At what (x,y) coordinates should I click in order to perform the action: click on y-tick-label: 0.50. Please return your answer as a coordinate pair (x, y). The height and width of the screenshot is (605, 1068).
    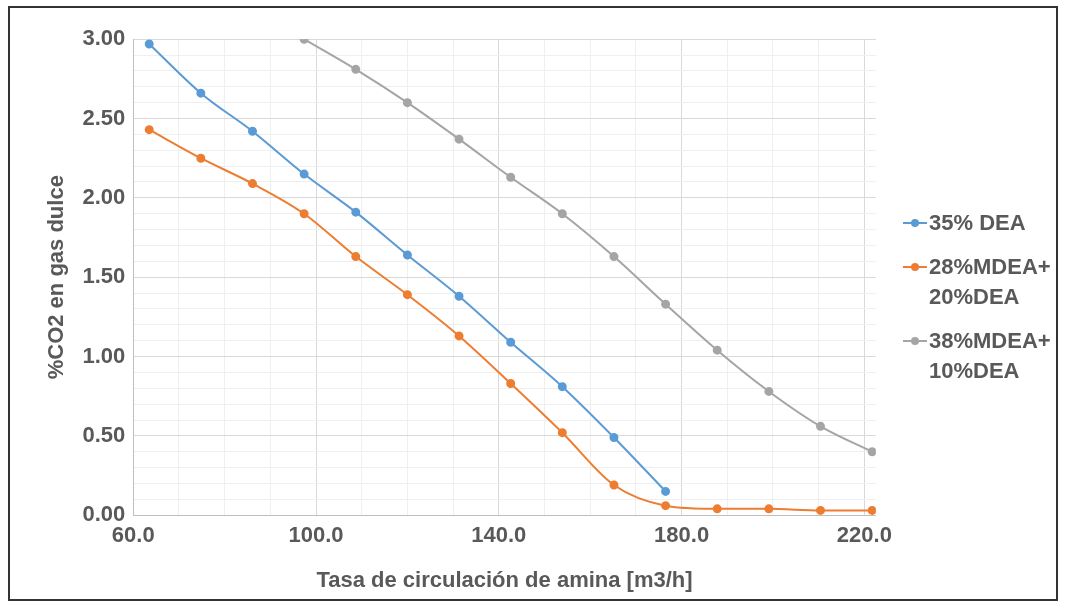
    Looking at the image, I should click on (104, 434).